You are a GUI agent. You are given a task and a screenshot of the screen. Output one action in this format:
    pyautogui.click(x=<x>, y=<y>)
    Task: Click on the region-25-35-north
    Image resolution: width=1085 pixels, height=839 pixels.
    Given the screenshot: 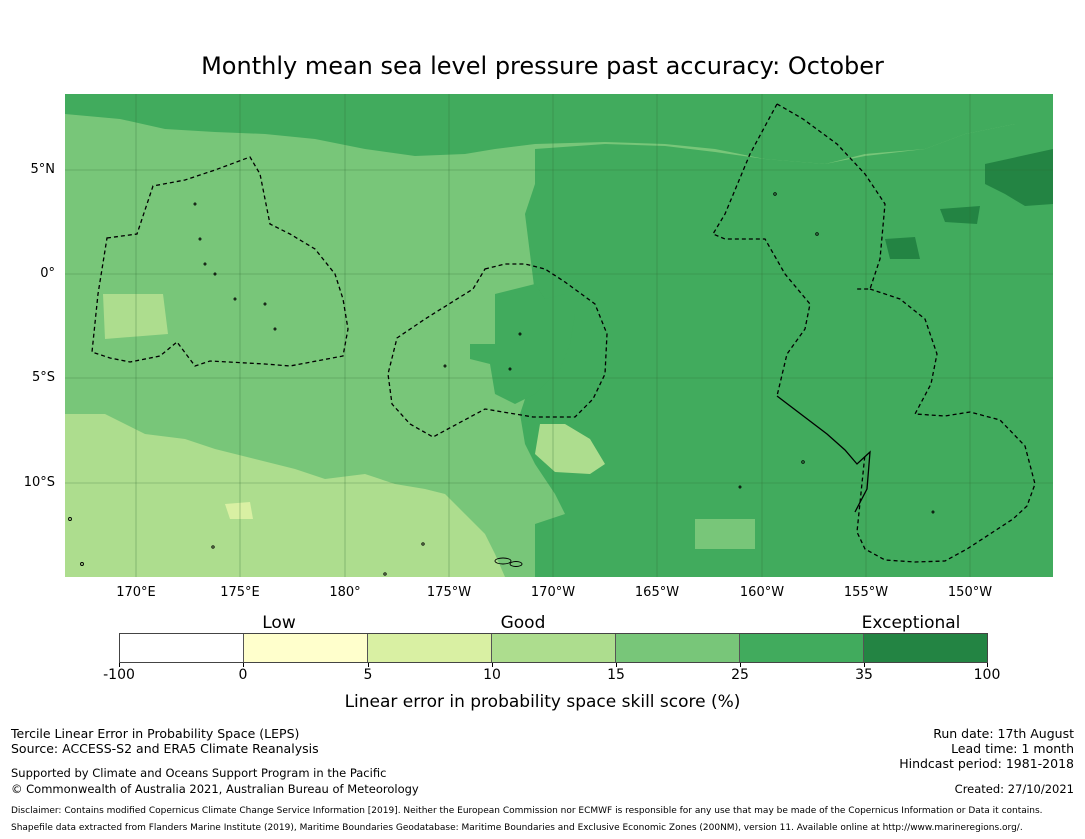 What is the action you would take?
    pyautogui.click(x=559, y=129)
    